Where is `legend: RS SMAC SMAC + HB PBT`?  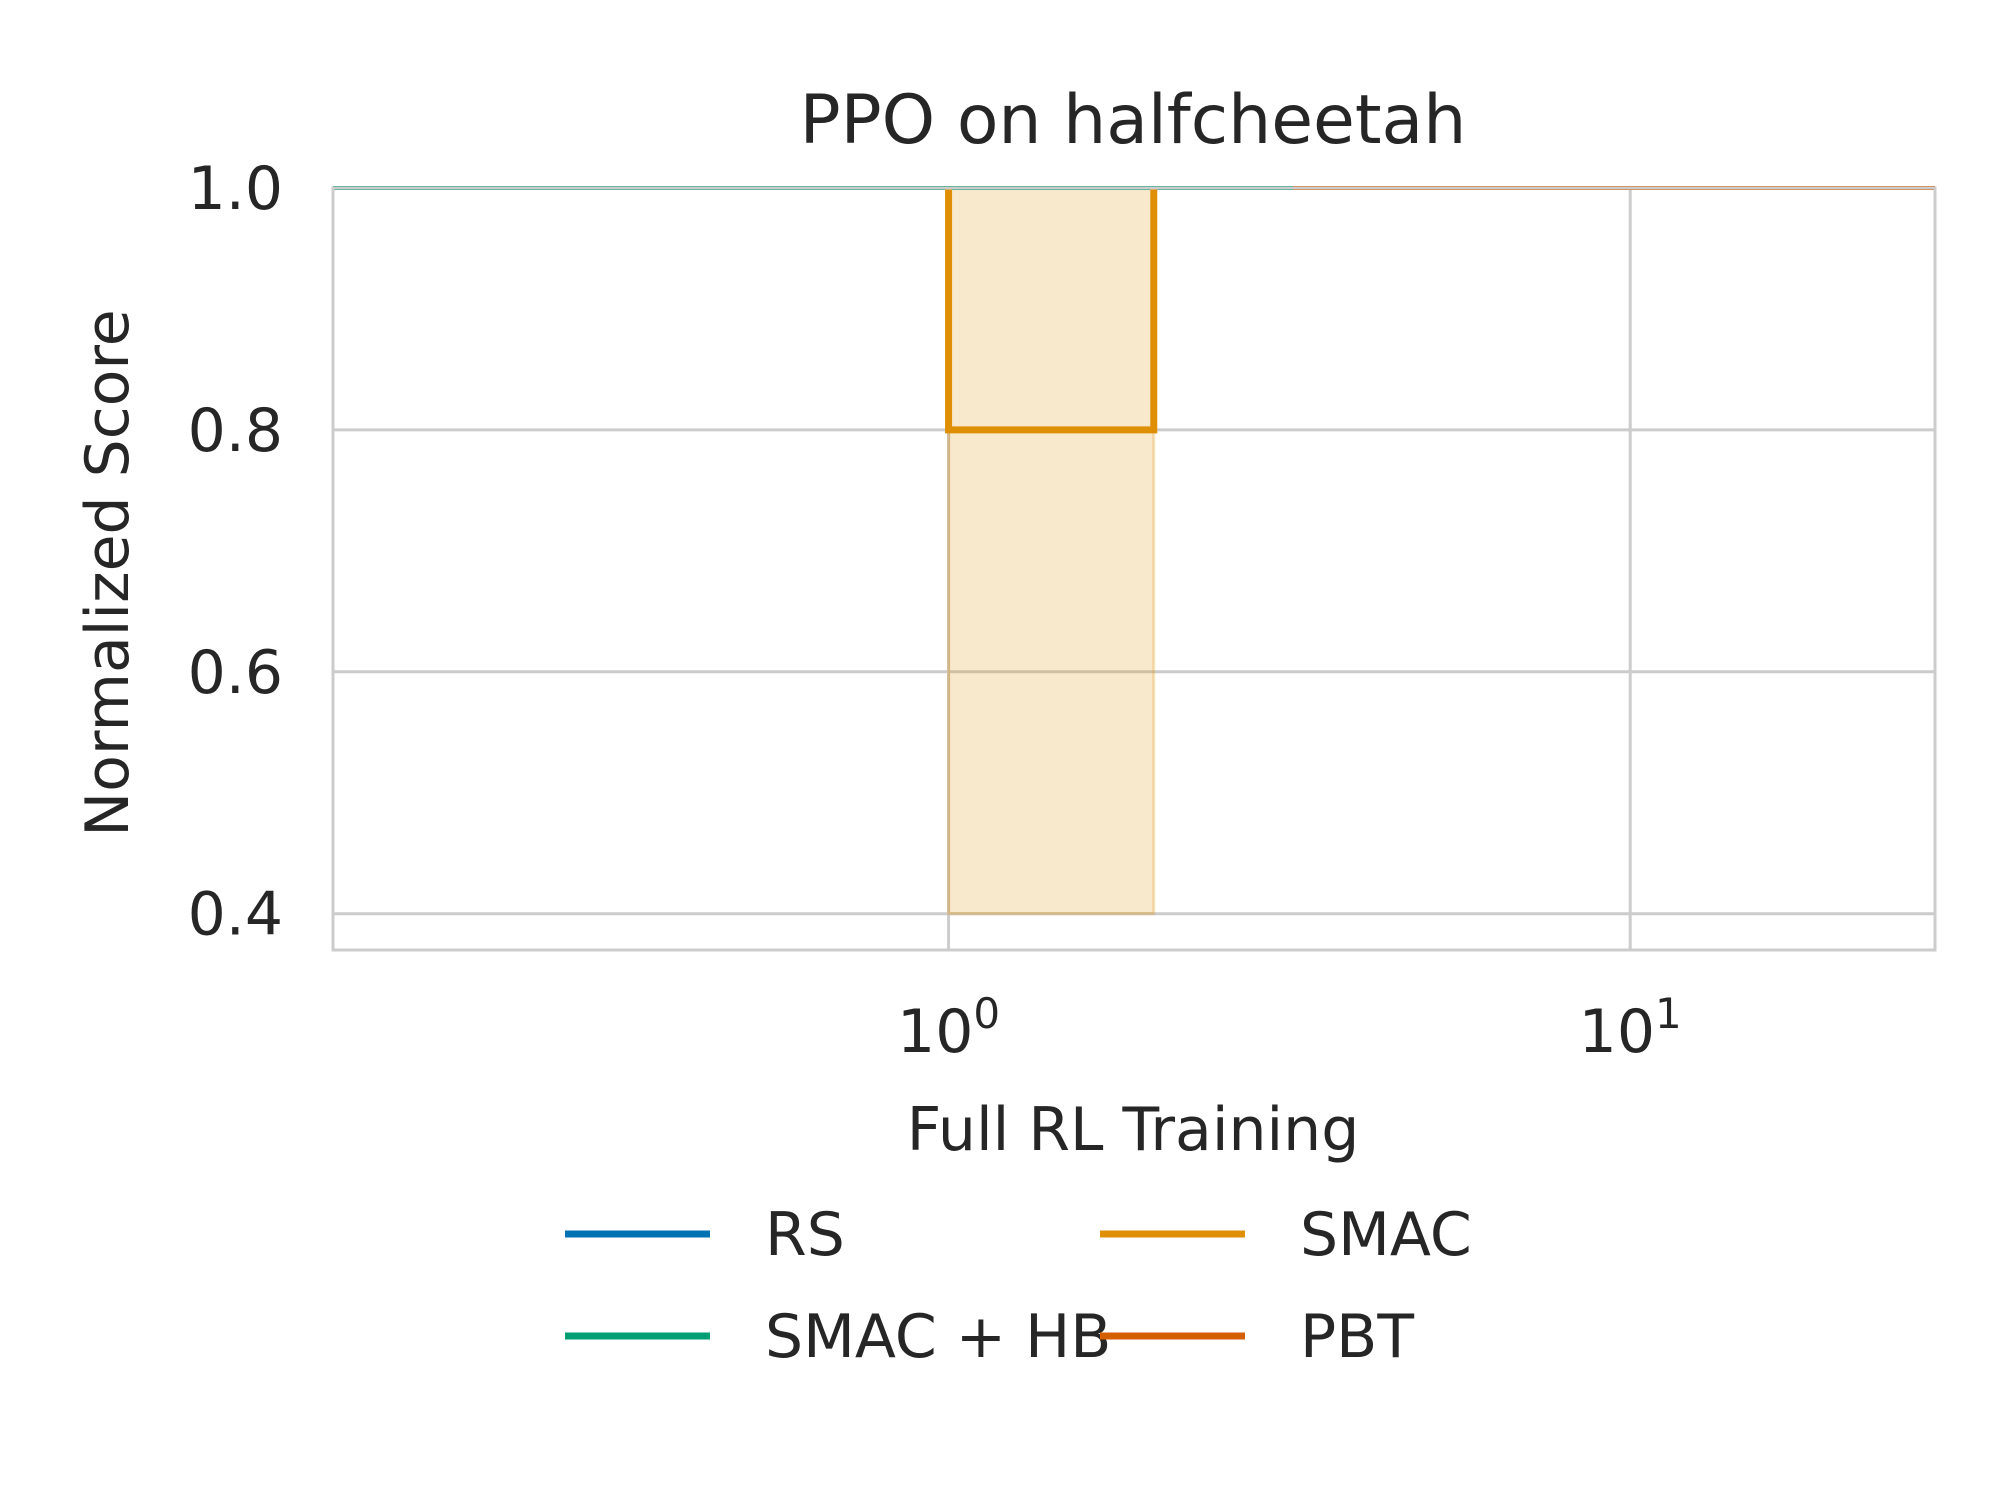
legend: RS SMAC SMAC + HB PBT is located at coordinates (1018, 1286).